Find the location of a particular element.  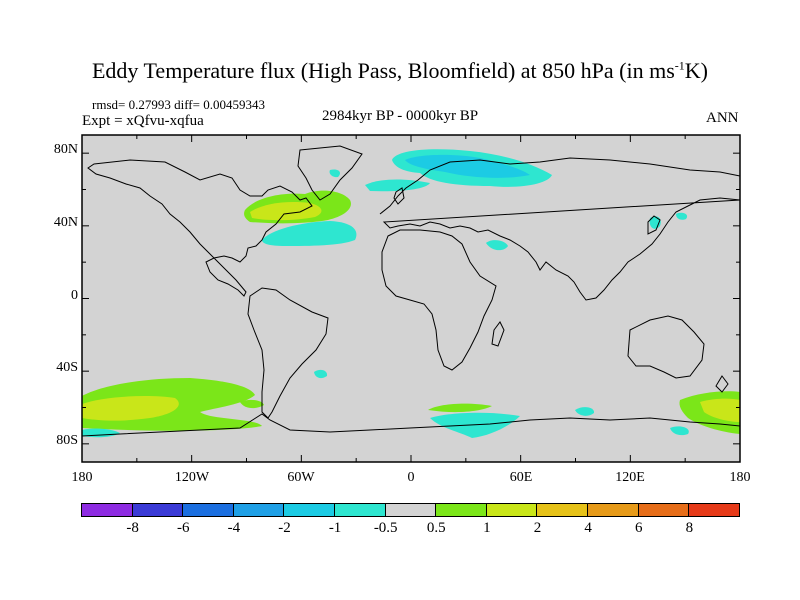

coast-greenland is located at coordinates (330, 173).